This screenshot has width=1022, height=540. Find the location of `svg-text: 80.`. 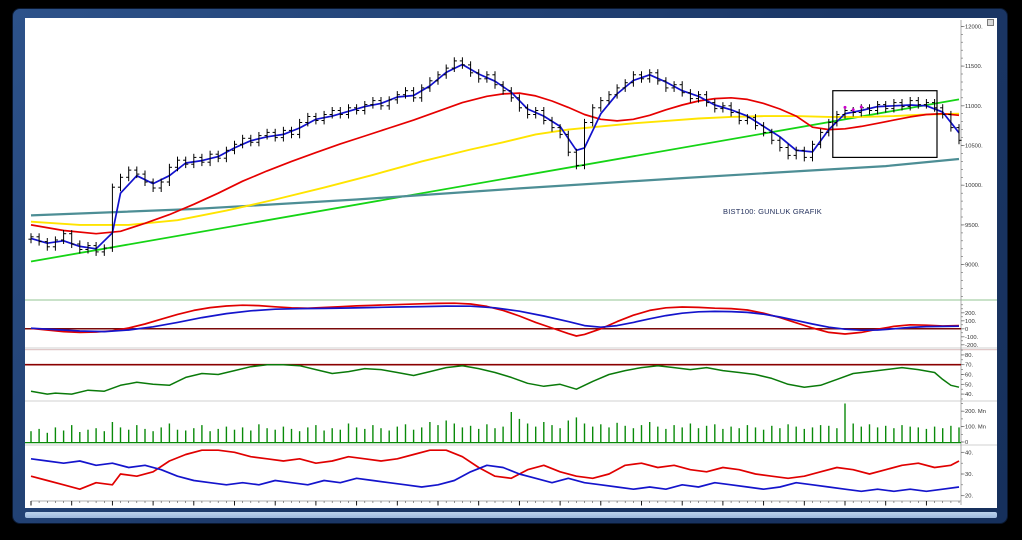

svg-text: 80. is located at coordinates (969, 356).